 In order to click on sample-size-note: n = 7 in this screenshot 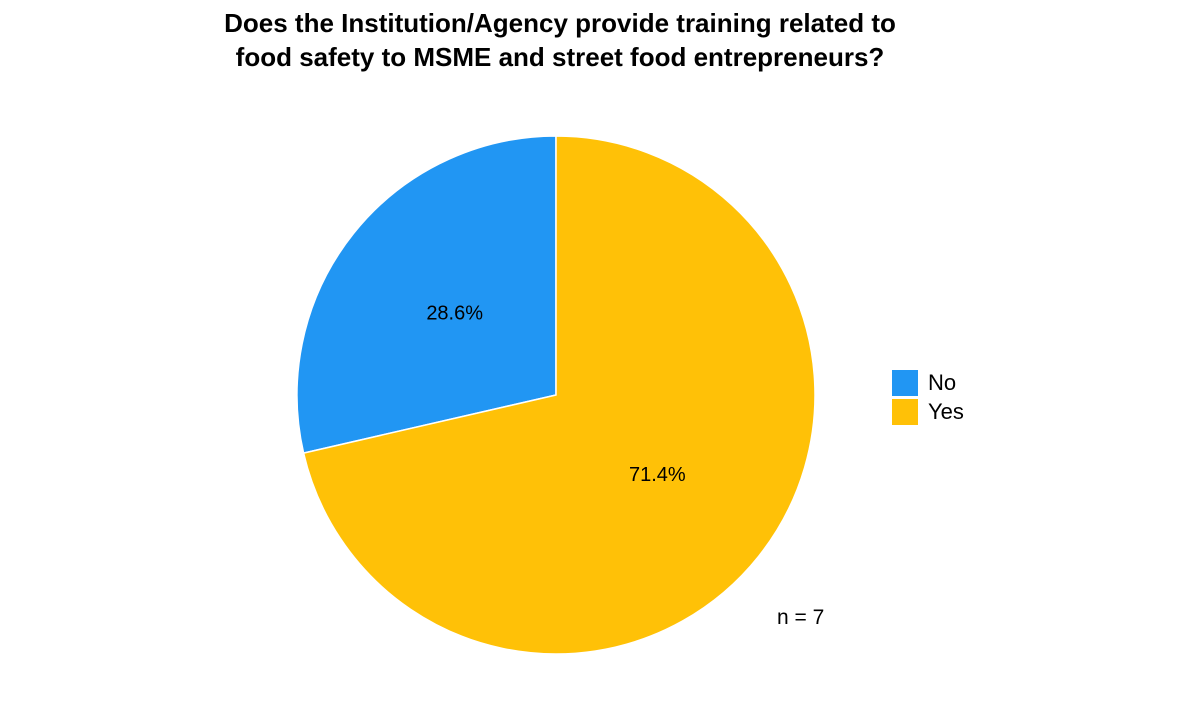, I will do `click(801, 617)`.